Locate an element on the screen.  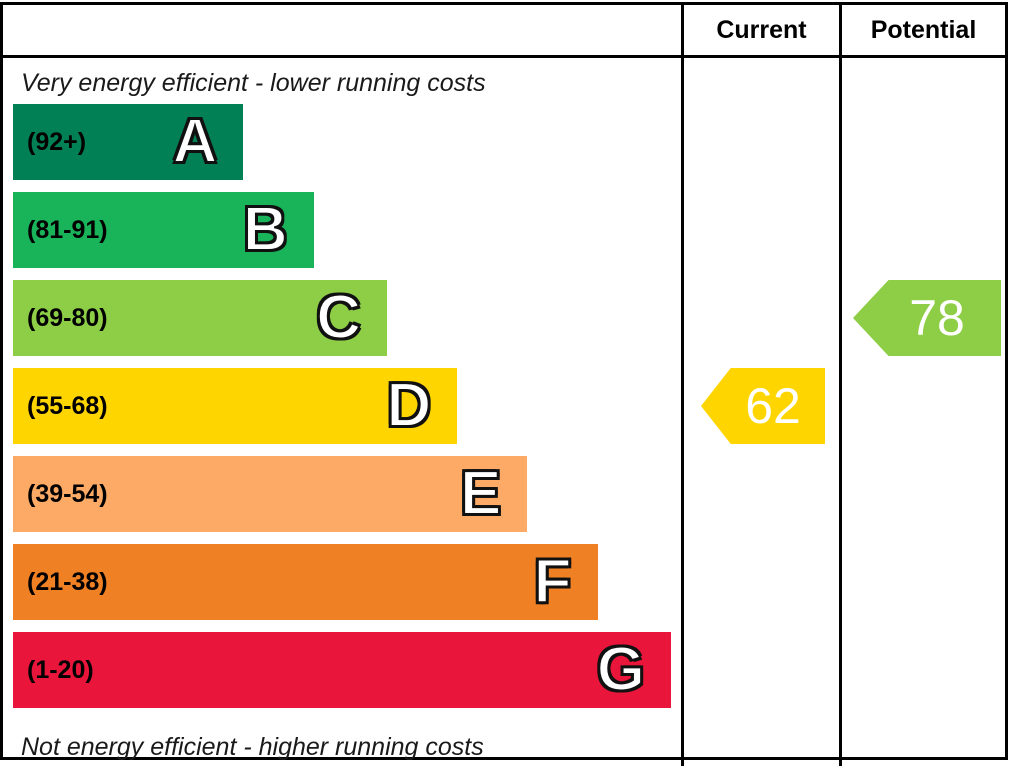
band-range: (69-80) is located at coordinates (67, 317).